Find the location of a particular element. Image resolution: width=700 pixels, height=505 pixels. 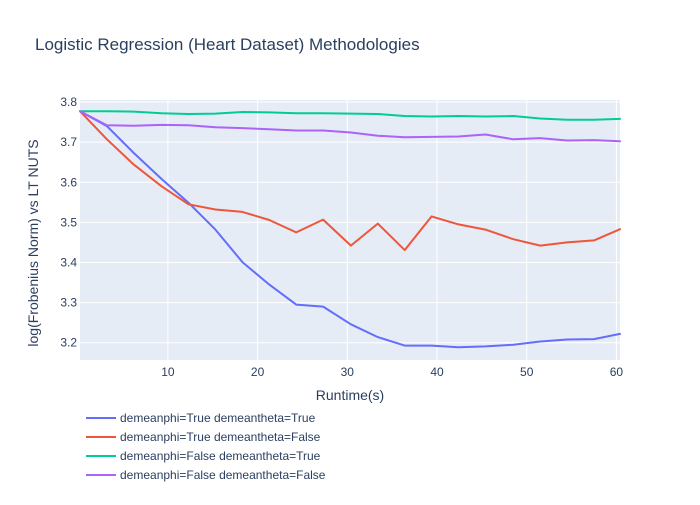

y-axis-title: log(Frobenius Norm) vs LT NUTS is located at coordinates (33, 242).